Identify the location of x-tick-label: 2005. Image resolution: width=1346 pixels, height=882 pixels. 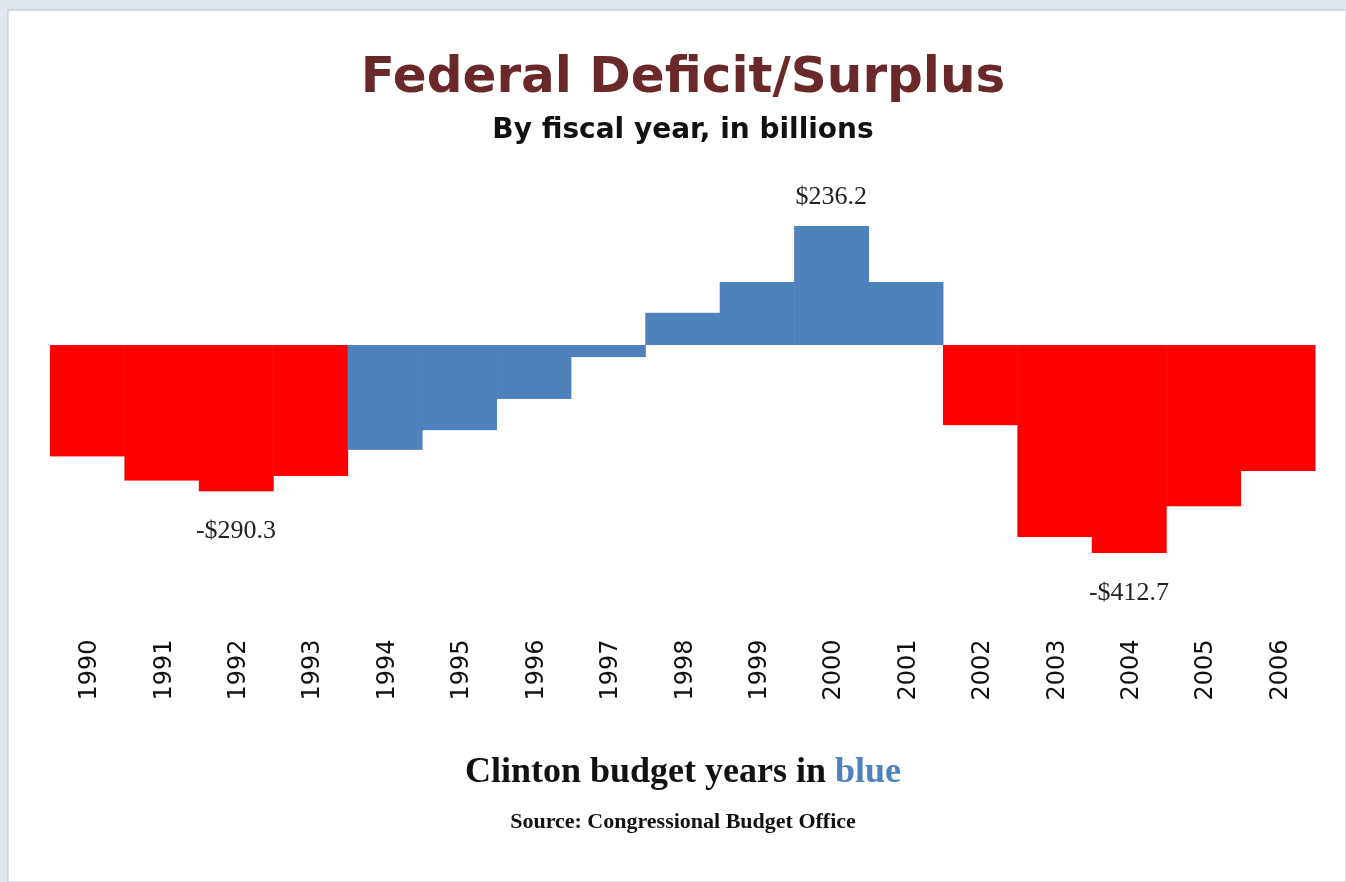
(1204, 670).